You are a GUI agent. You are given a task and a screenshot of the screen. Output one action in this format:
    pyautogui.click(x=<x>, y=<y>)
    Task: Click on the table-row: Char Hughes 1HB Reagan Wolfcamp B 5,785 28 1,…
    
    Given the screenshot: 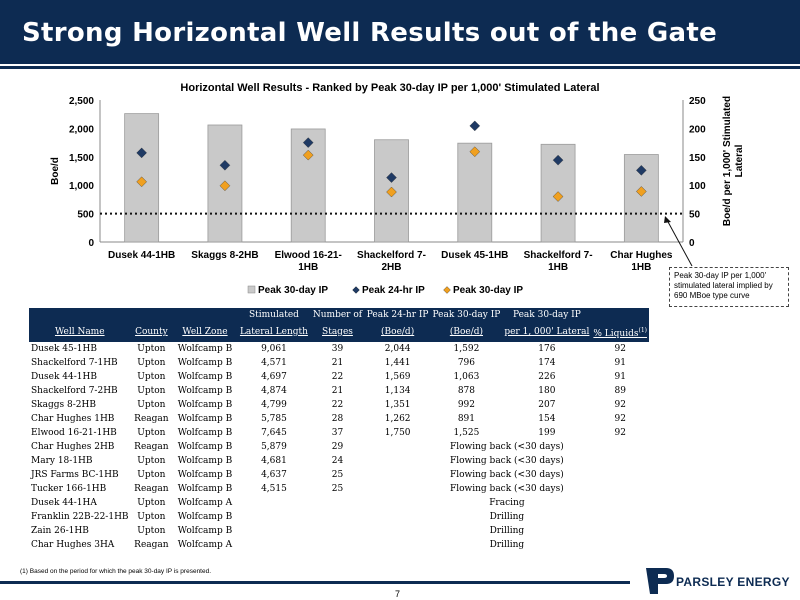 What is the action you would take?
    pyautogui.click(x=339, y=419)
    